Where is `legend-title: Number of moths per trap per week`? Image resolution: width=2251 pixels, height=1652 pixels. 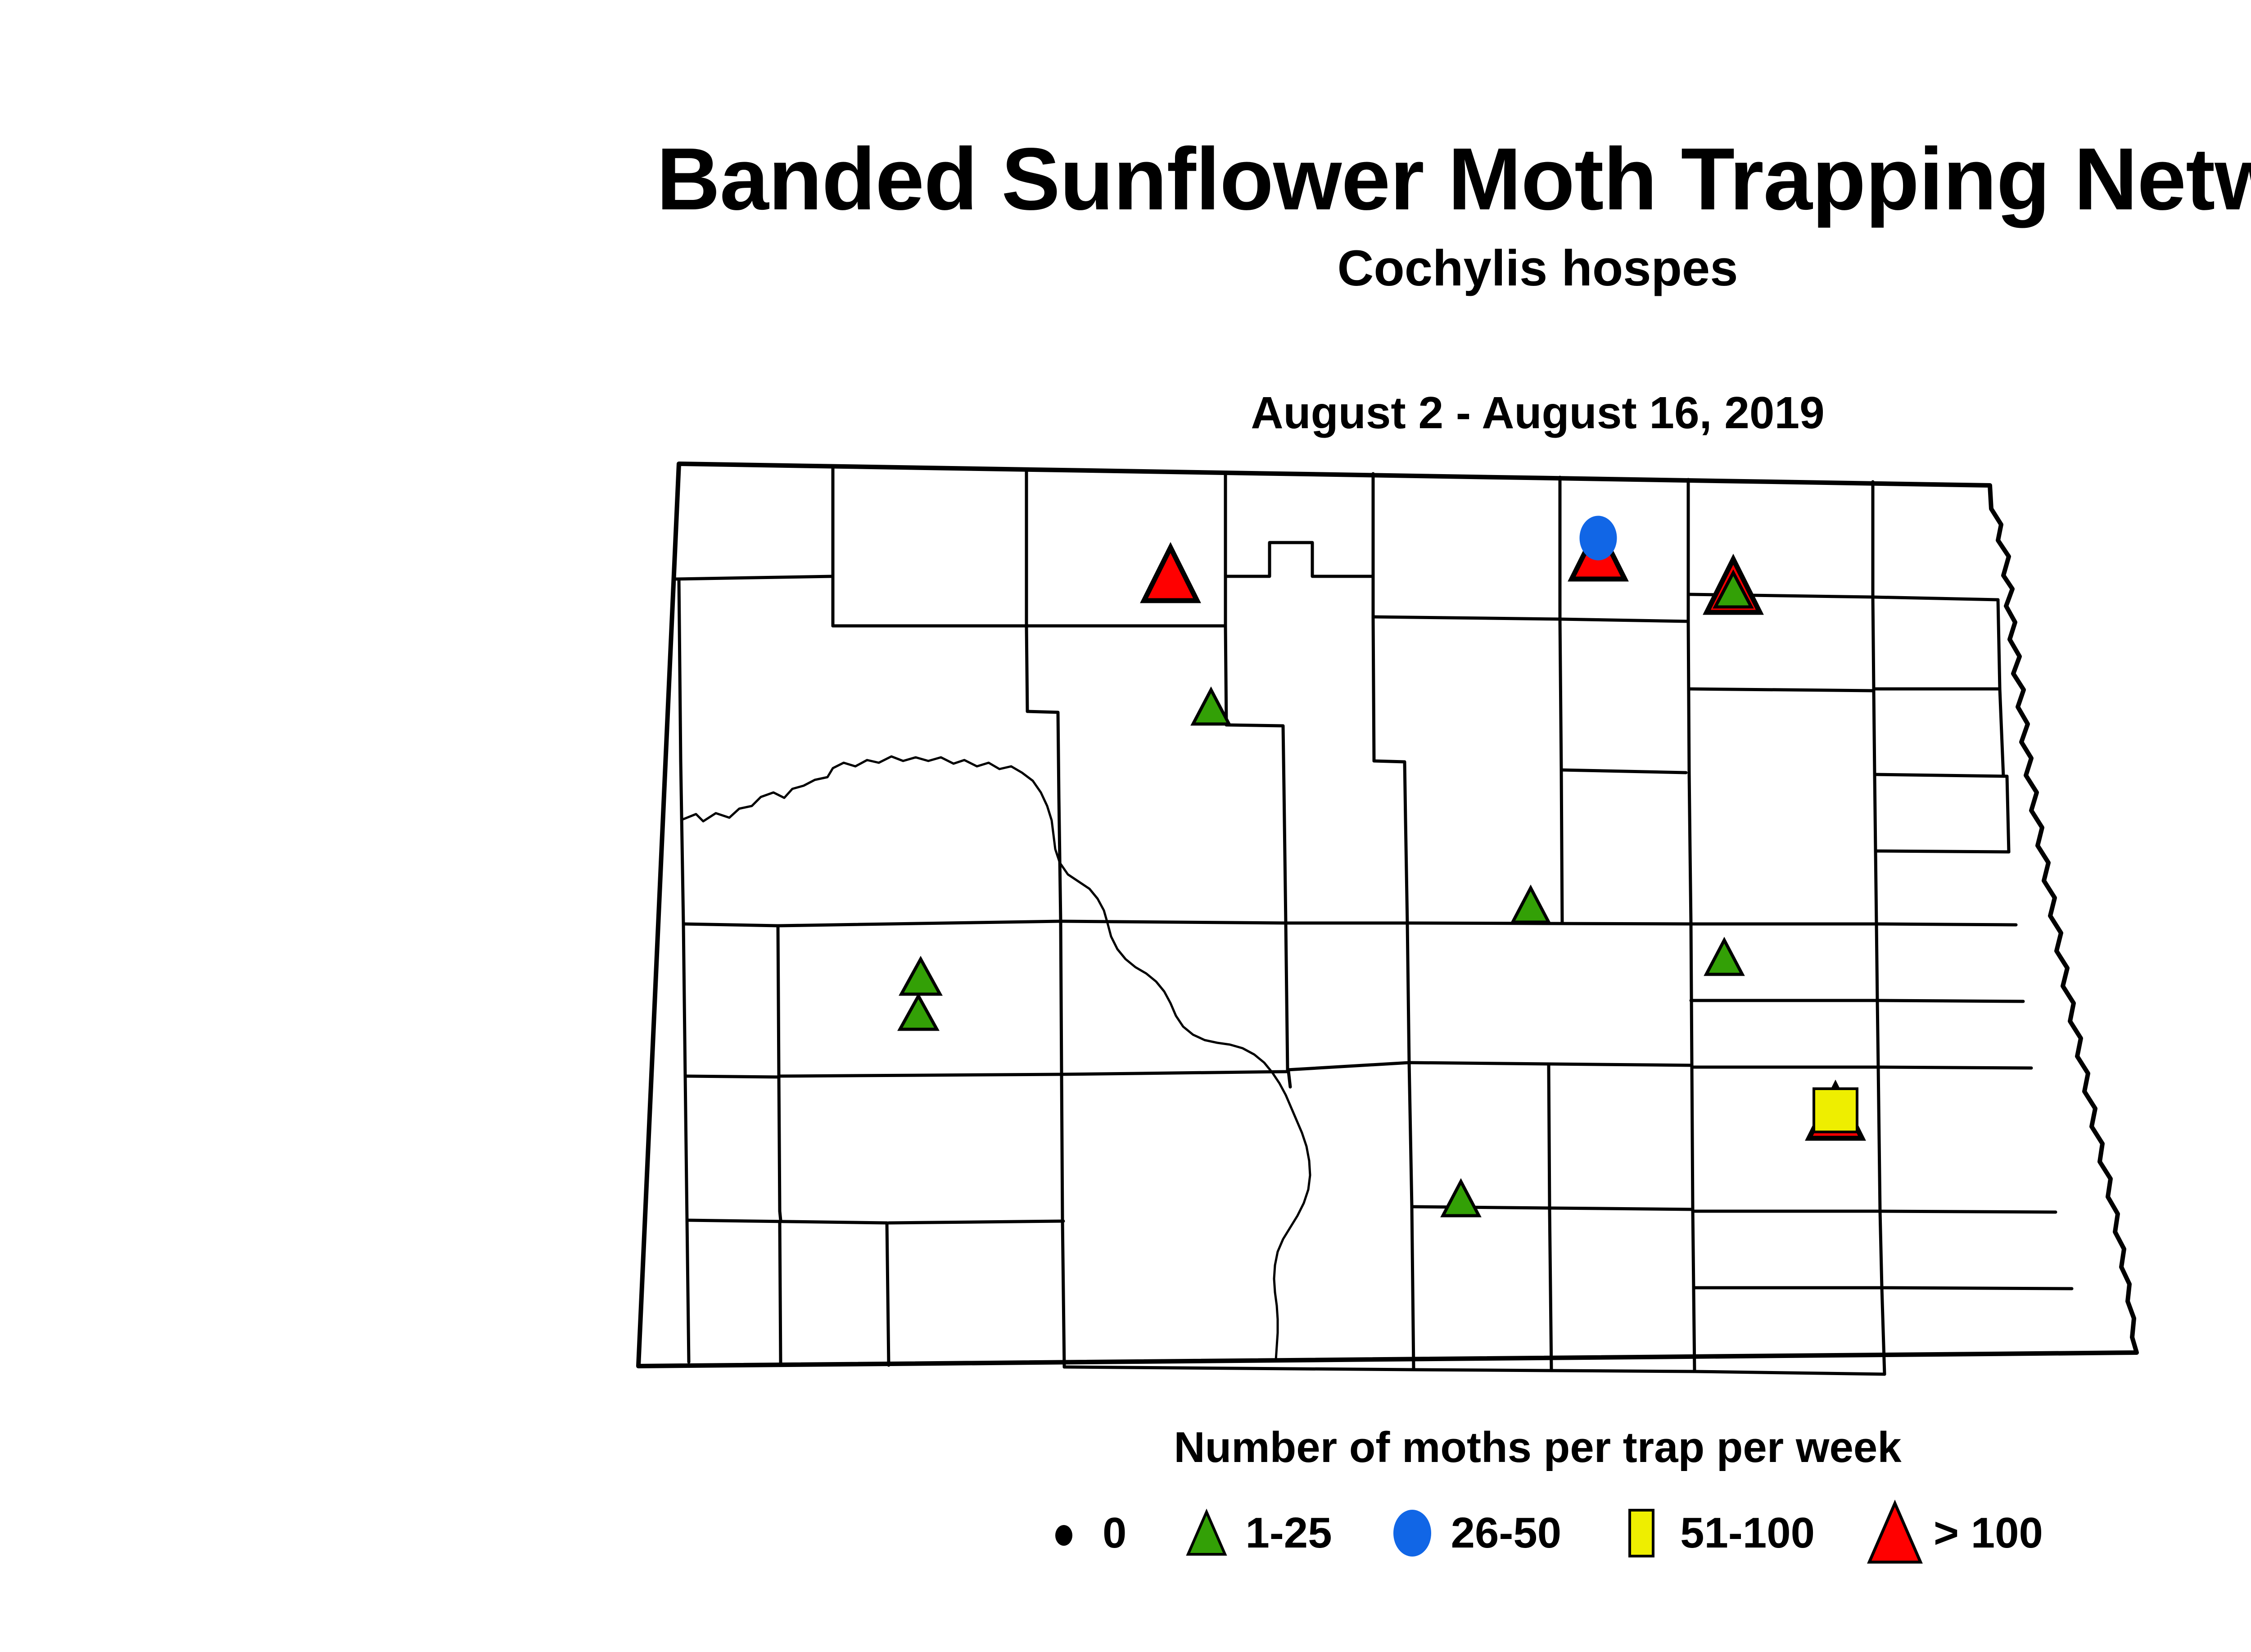
legend-title: Number of moths per trap per week is located at coordinates (1538, 1447).